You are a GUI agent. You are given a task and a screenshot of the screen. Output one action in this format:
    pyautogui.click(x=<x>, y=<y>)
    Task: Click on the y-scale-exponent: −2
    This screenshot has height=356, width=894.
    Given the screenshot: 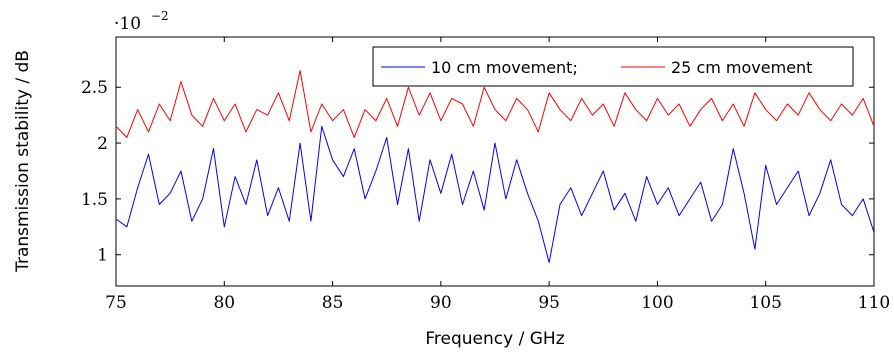 What is the action you would take?
    pyautogui.click(x=160, y=16)
    